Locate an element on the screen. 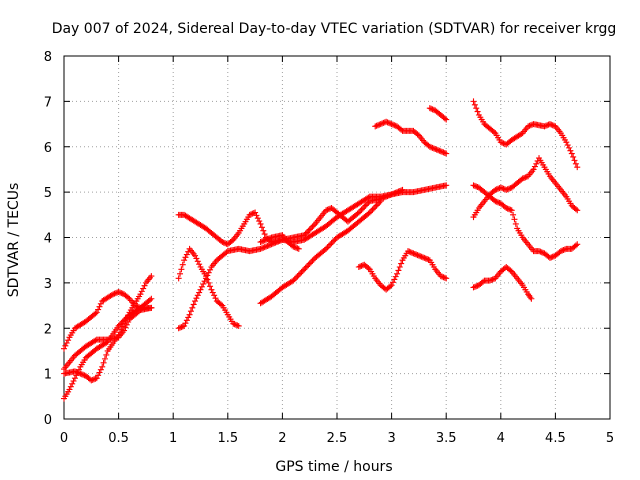 This screenshot has width=640, height=480. y-axis-label: SDTVAR / TECUs is located at coordinates (14, 240).